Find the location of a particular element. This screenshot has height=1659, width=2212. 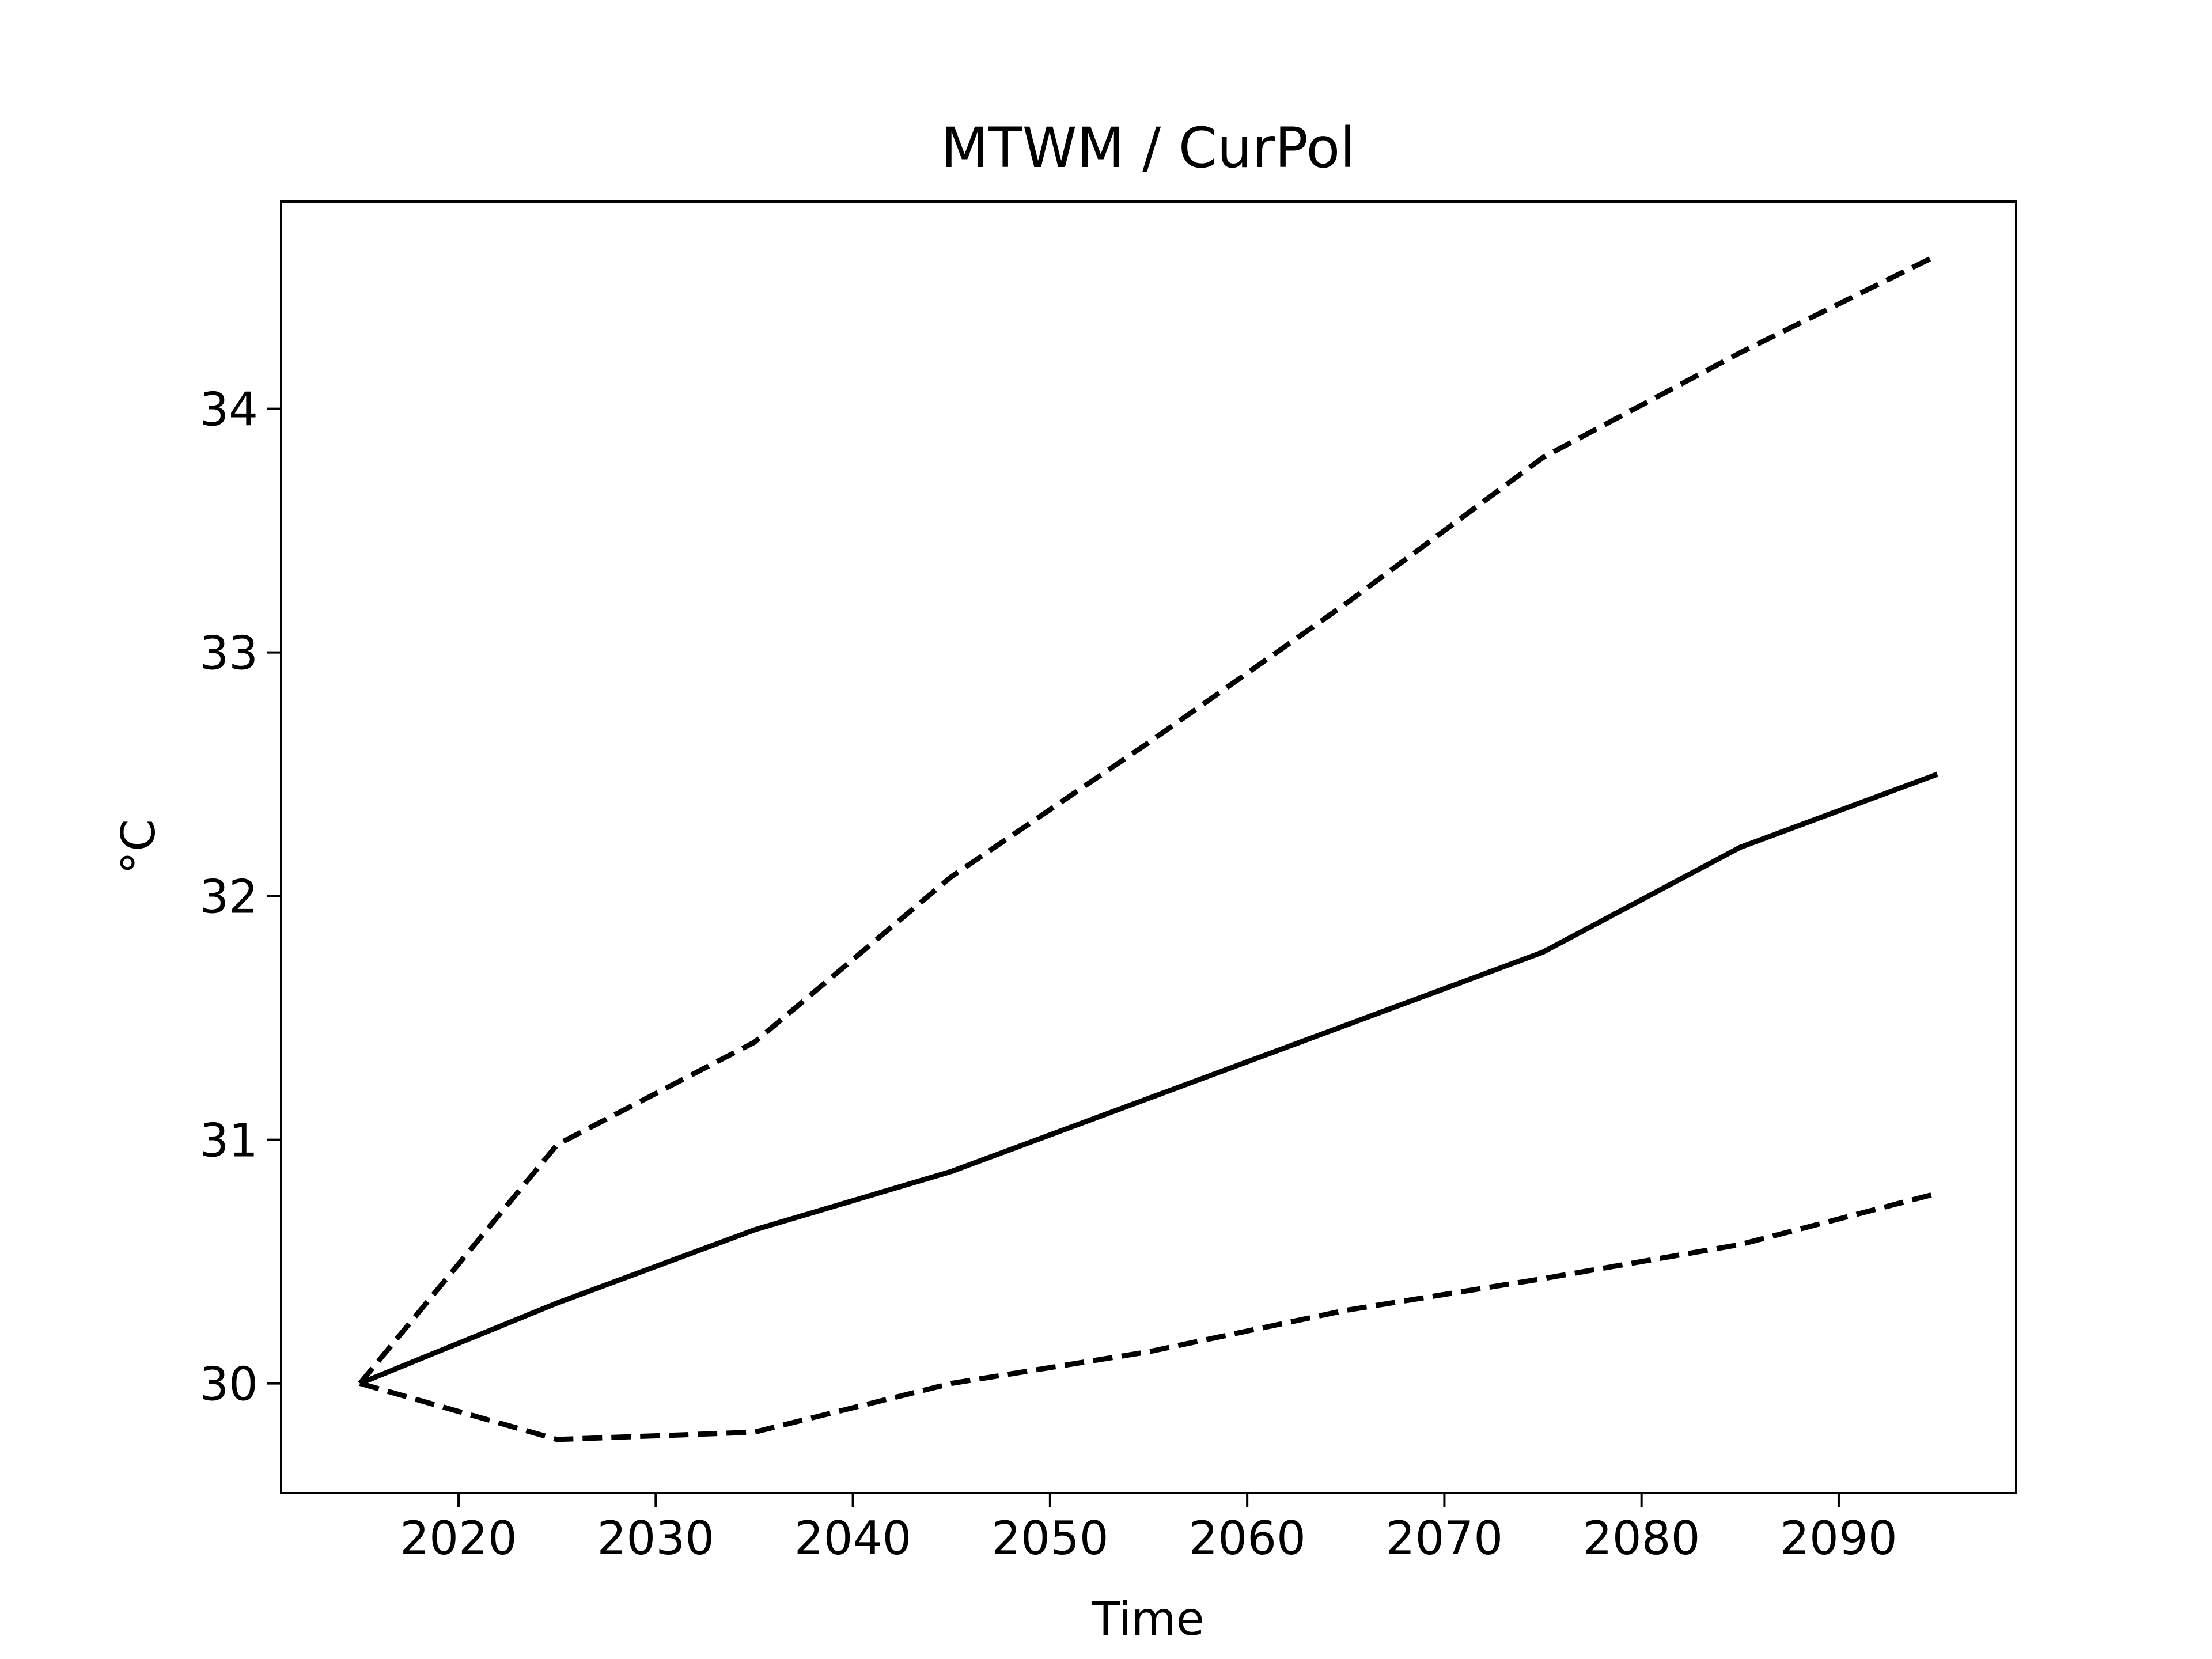

x-tick-label: 2040 is located at coordinates (853, 1538).